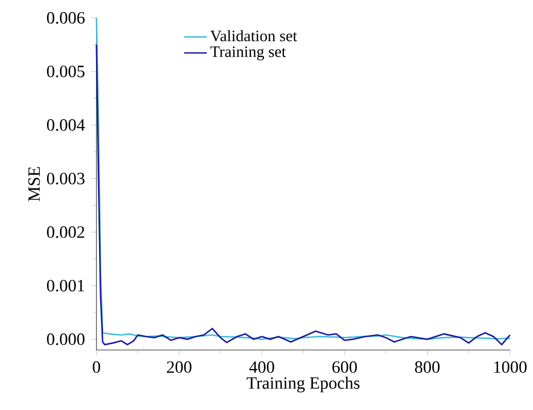 This screenshot has width=533, height=410. Describe the element at coordinates (427, 367) in the screenshot. I see `x-tick-label: 800` at that location.